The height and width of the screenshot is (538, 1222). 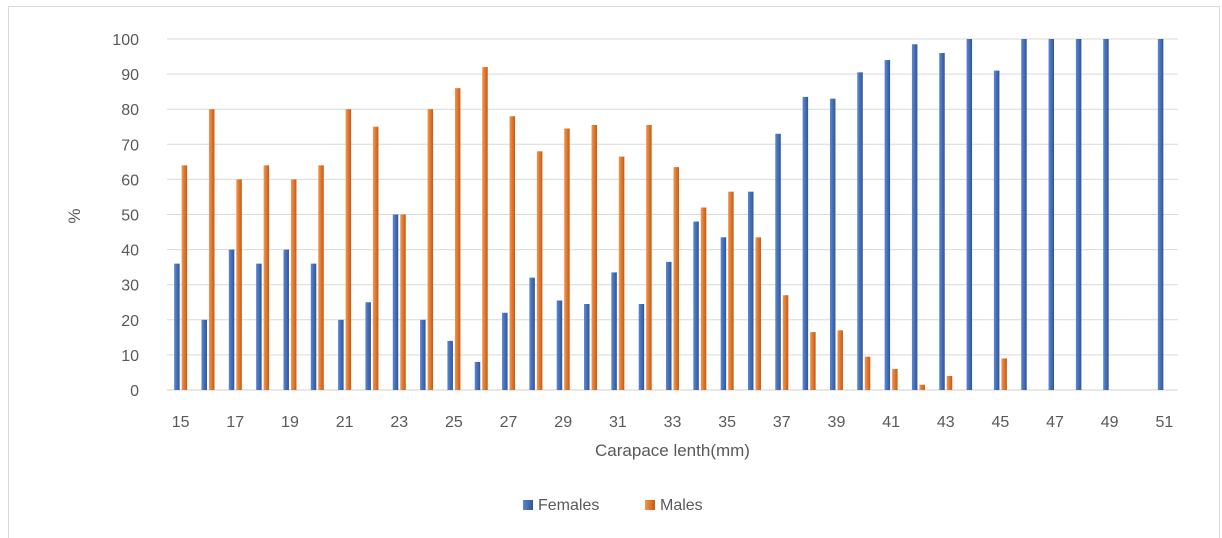 What do you see at coordinates (130, 145) in the screenshot?
I see `y-tick-label: 70` at bounding box center [130, 145].